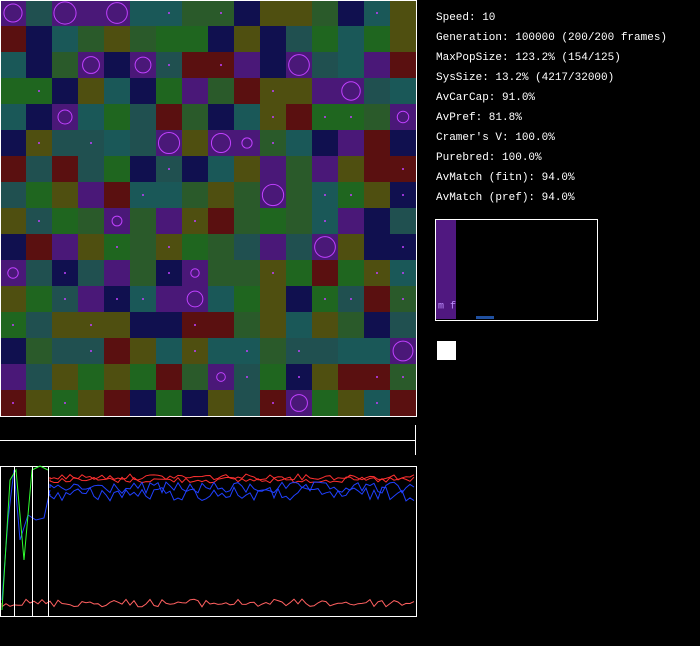 The width and height of the screenshot is (700, 646). I want to click on stat-line: SysSize: 13.2% (4217/32000), so click(525, 78).